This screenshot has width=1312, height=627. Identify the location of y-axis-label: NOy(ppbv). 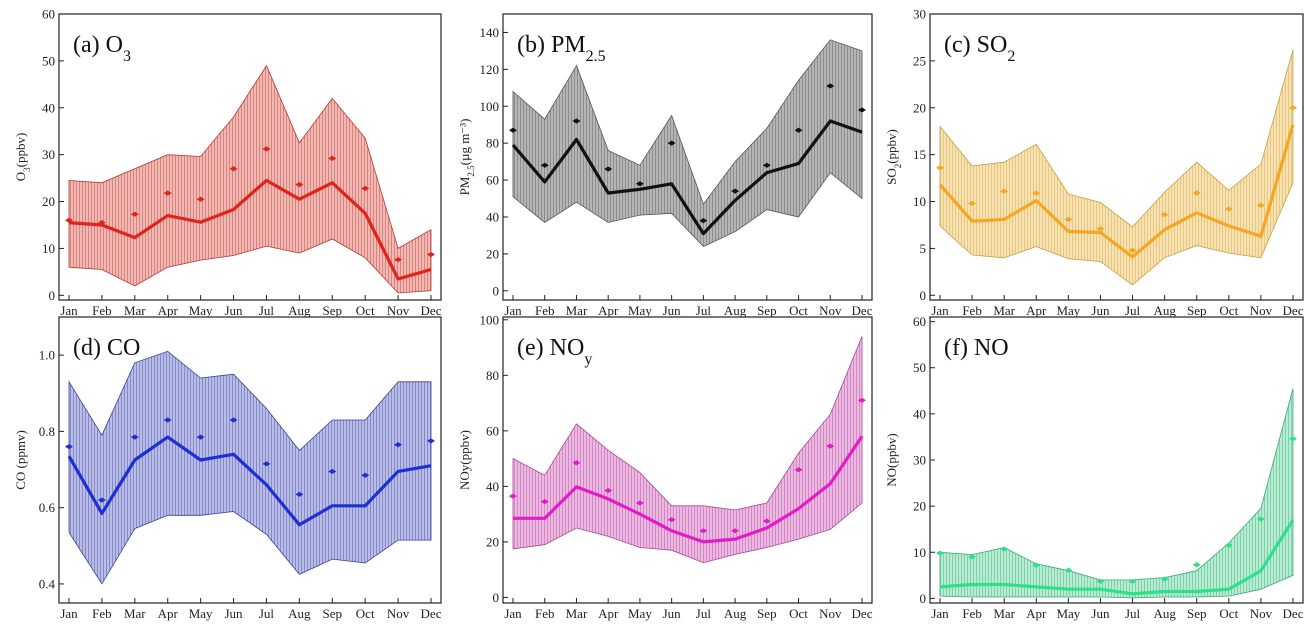
(464, 460).